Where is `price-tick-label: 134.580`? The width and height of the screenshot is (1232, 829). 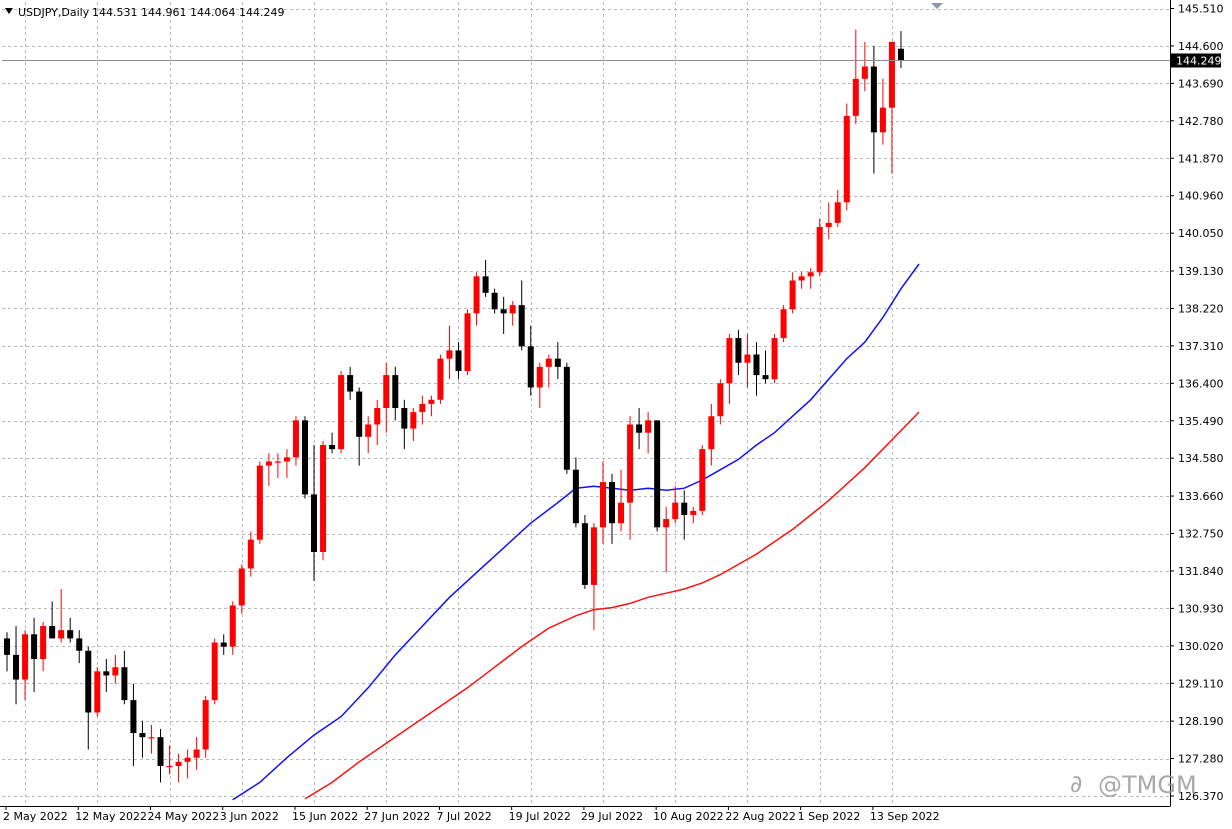
price-tick-label: 134.580 is located at coordinates (1201, 458).